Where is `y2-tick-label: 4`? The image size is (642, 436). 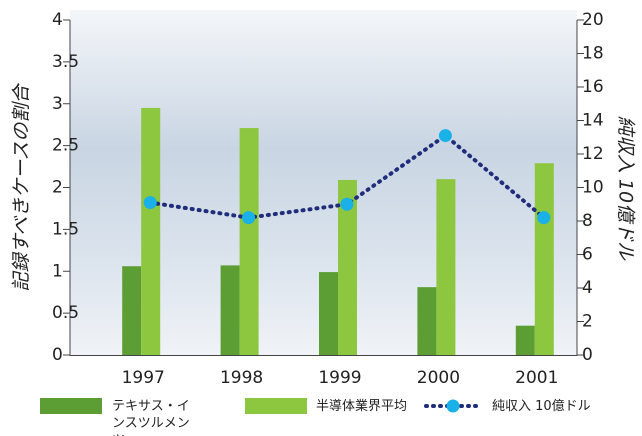 y2-tick-label: 4 is located at coordinates (587, 288).